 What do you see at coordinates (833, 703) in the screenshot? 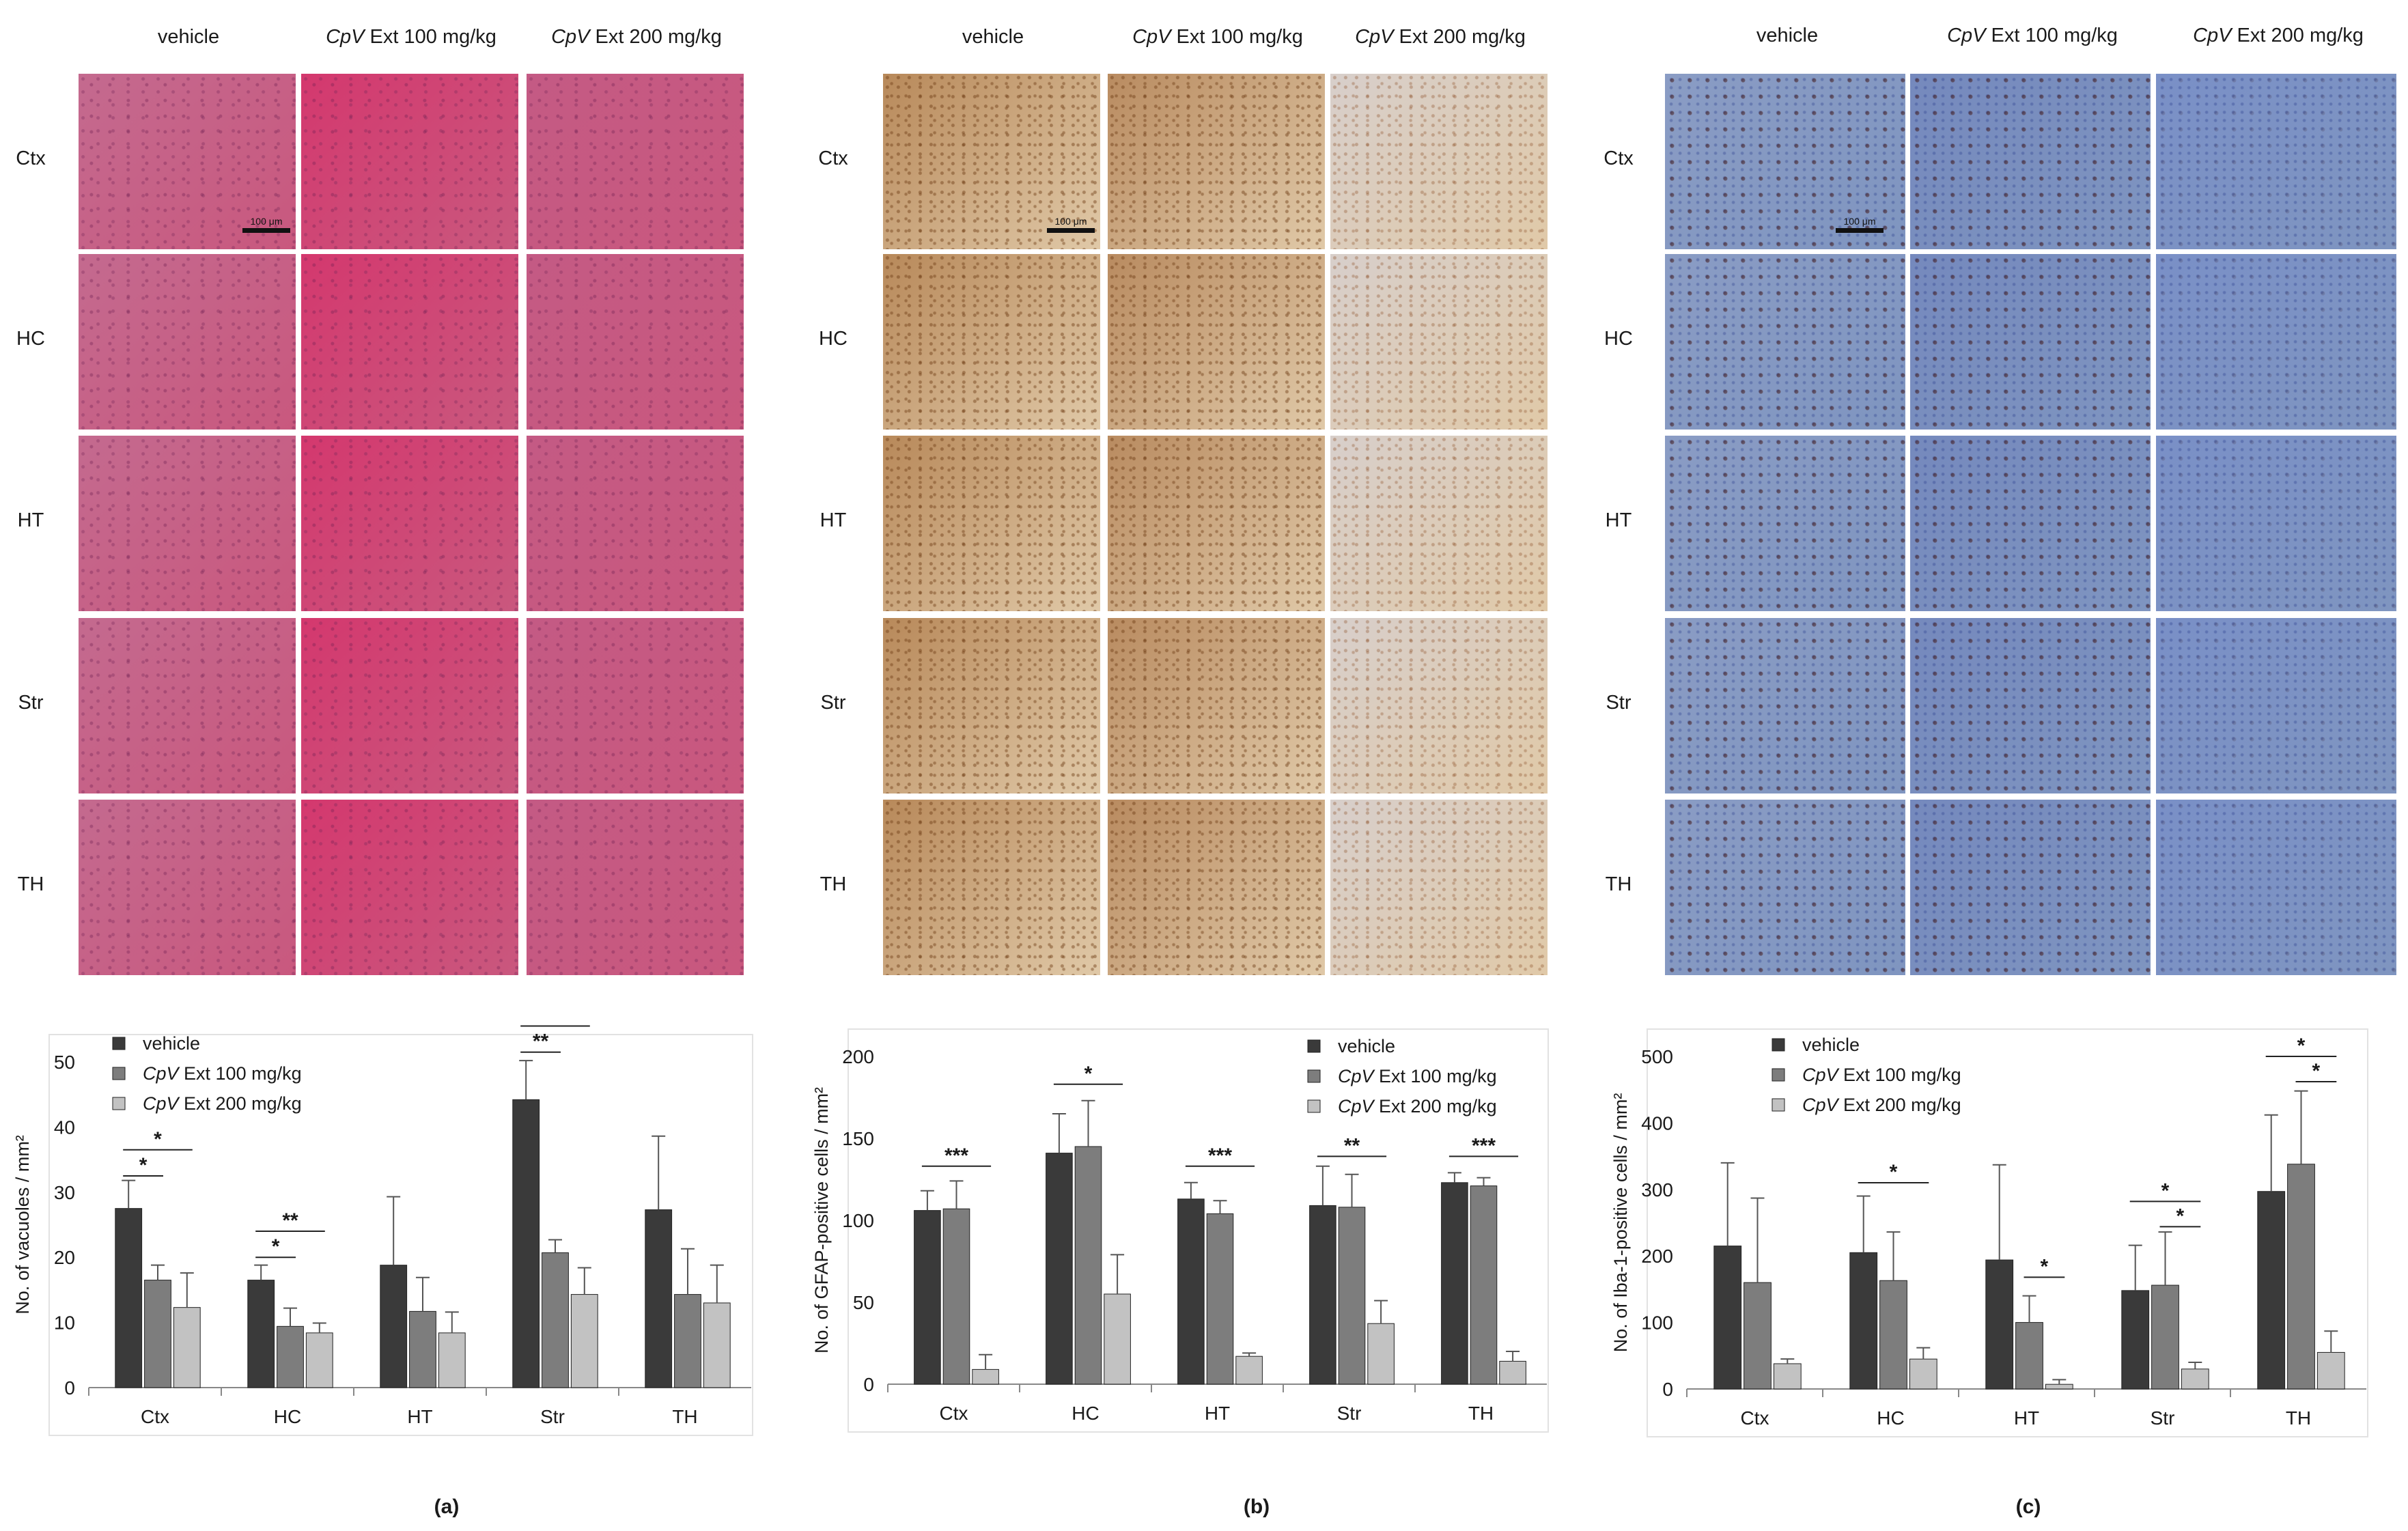
I see `row-label: Str` at bounding box center [833, 703].